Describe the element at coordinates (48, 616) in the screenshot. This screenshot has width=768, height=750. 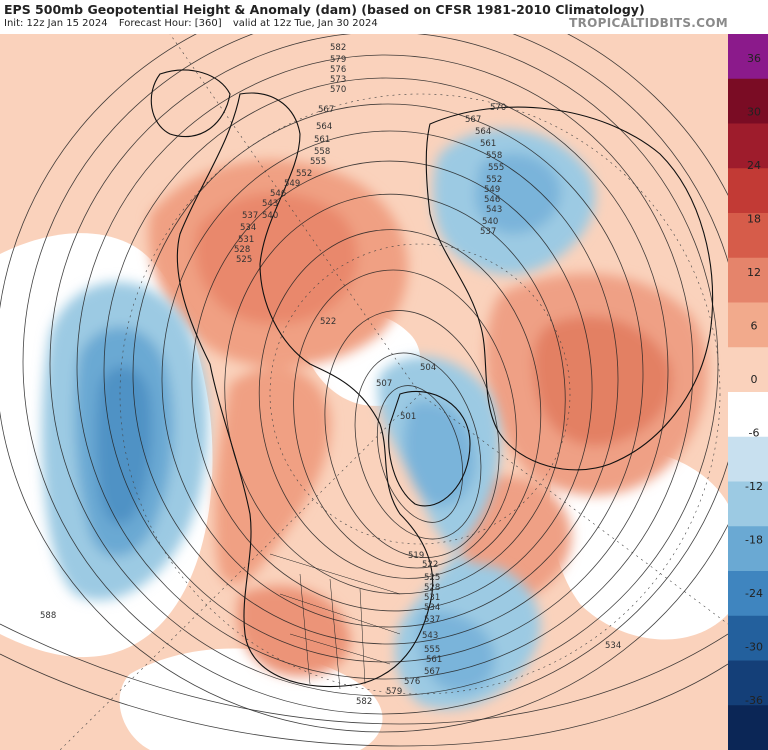
I see `contour-label: 588` at that location.